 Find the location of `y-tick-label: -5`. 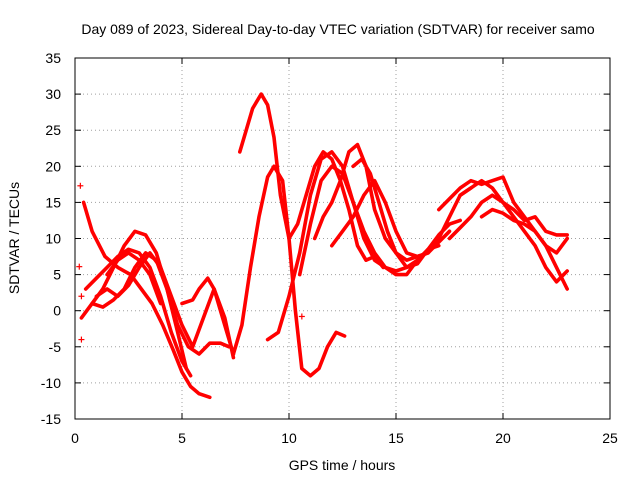

y-tick-label: -5 is located at coordinates (55, 347).